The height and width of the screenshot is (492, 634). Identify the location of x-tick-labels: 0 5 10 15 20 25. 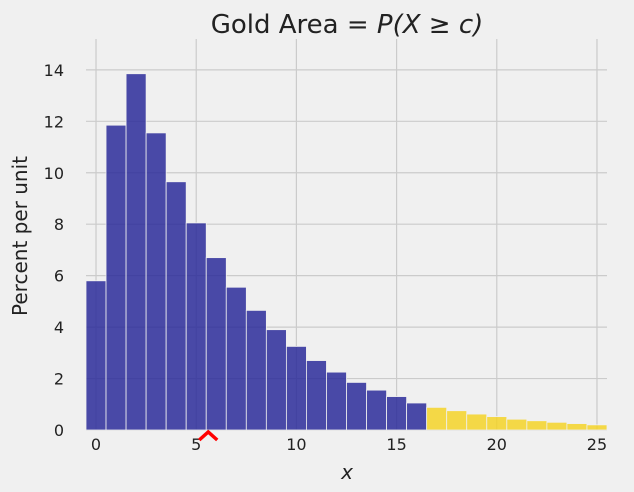
(349, 444).